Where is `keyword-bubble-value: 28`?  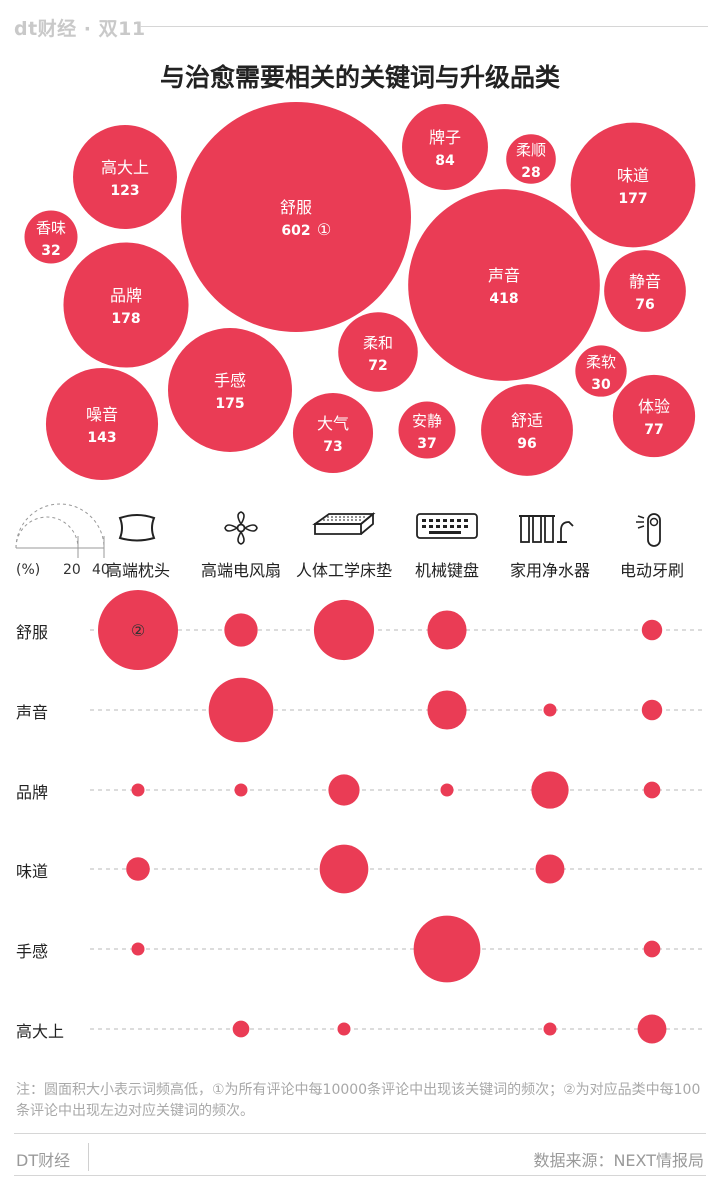 keyword-bubble-value: 28 is located at coordinates (530, 173).